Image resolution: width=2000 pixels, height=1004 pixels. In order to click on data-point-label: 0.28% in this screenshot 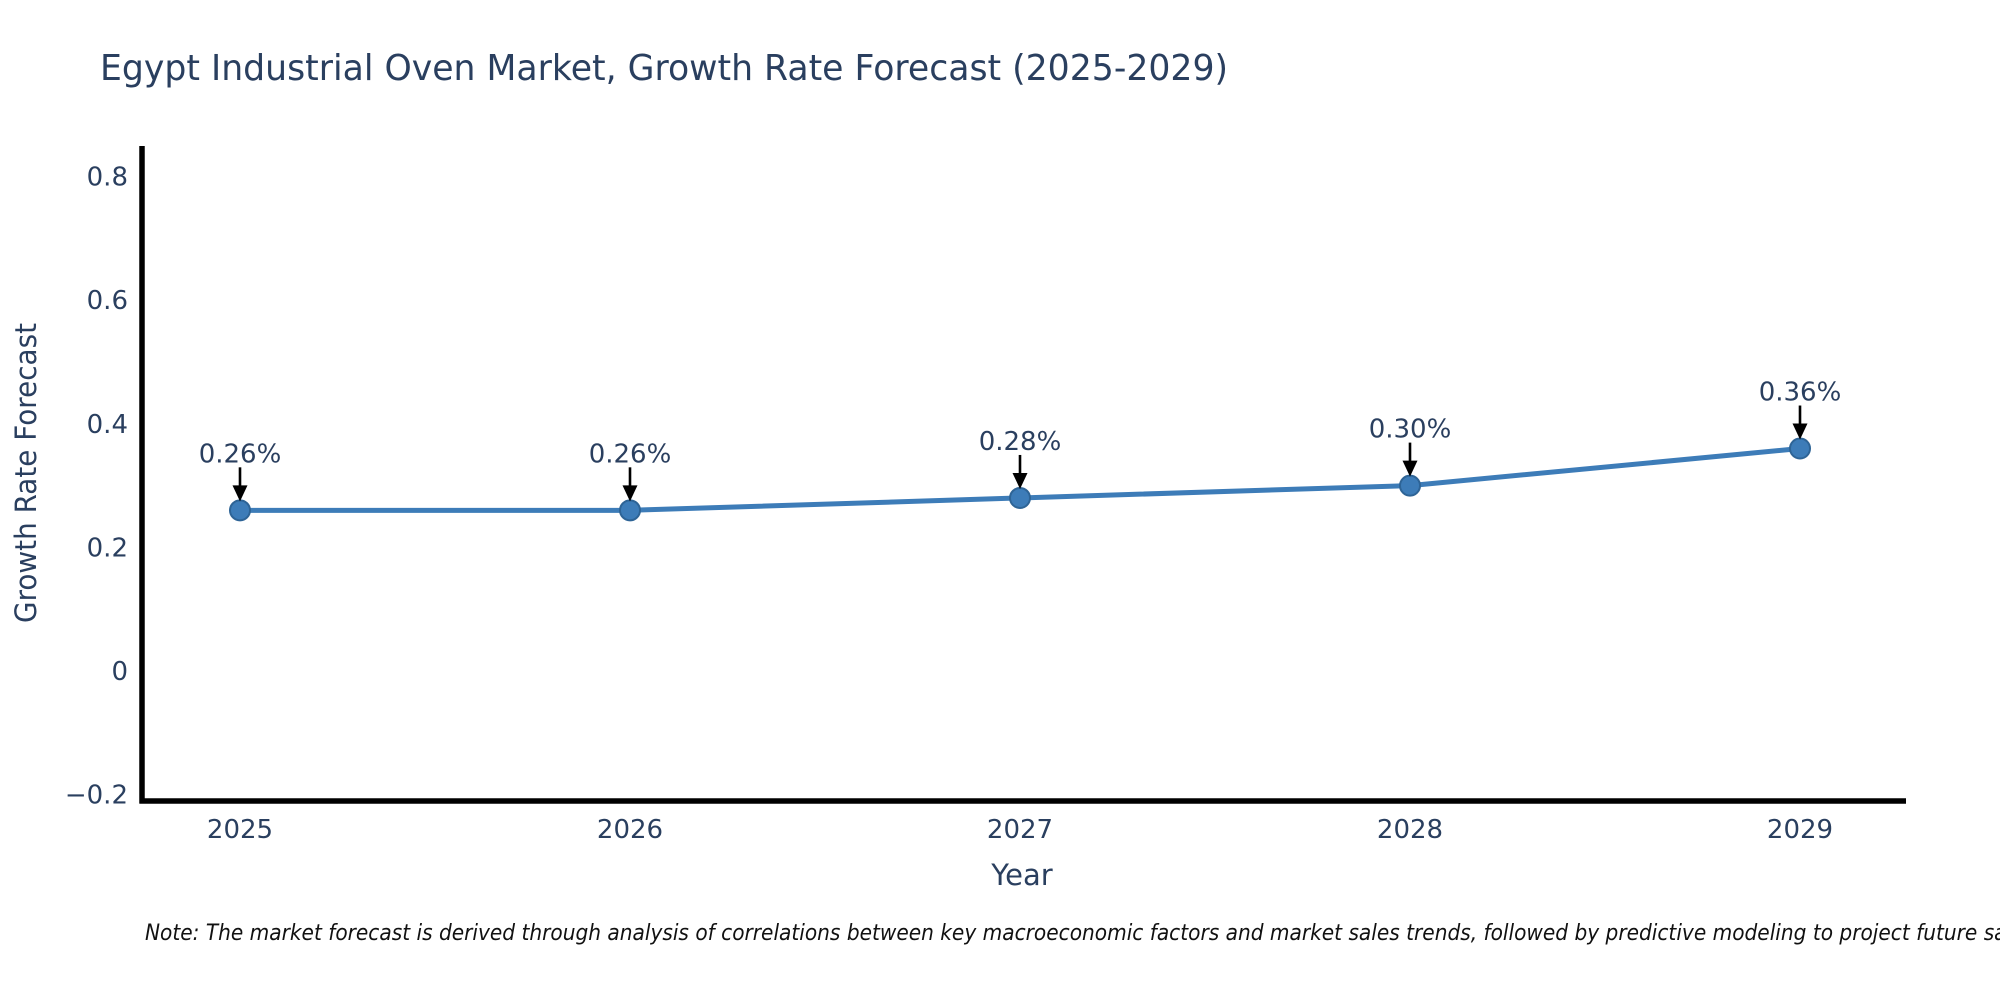, I will do `click(1020, 442)`.